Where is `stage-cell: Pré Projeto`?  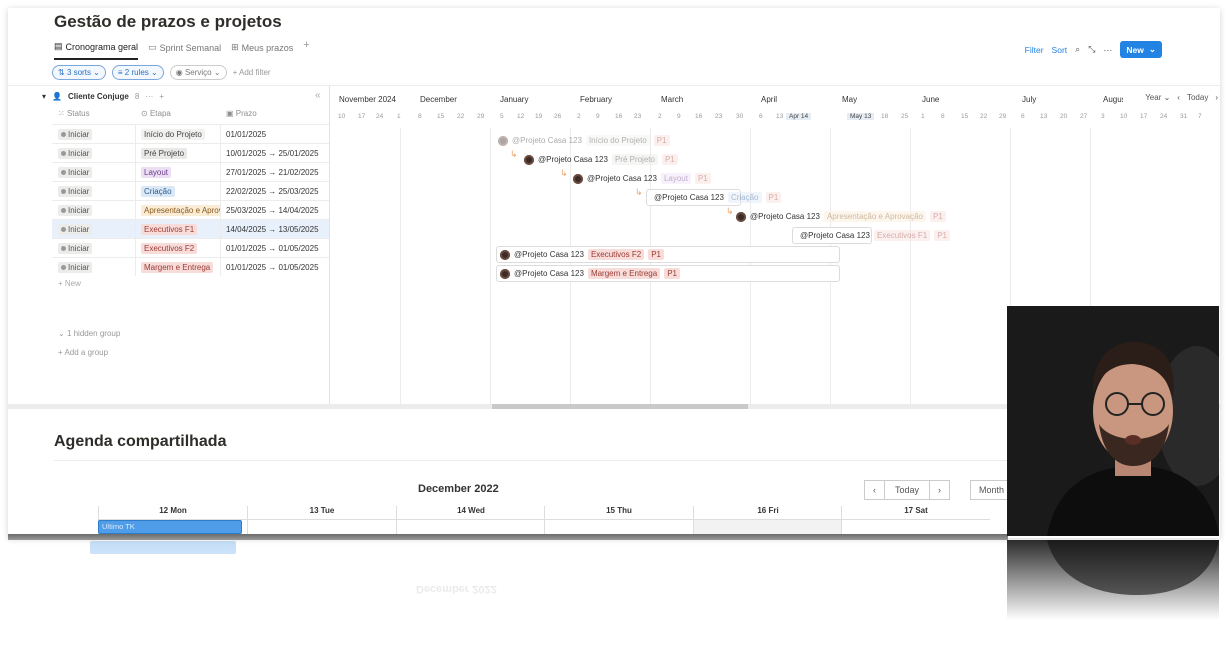
stage-cell: Pré Projeto is located at coordinates (178, 153).